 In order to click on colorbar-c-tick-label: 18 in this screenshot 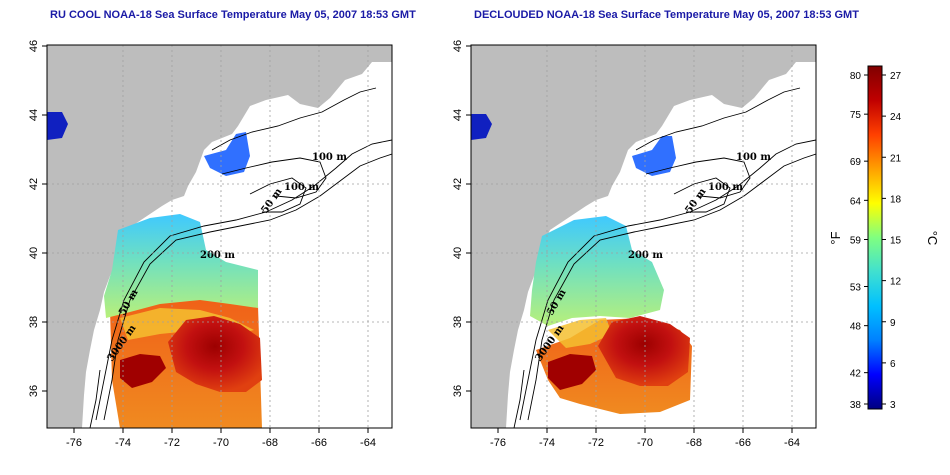, I will do `click(896, 199)`.